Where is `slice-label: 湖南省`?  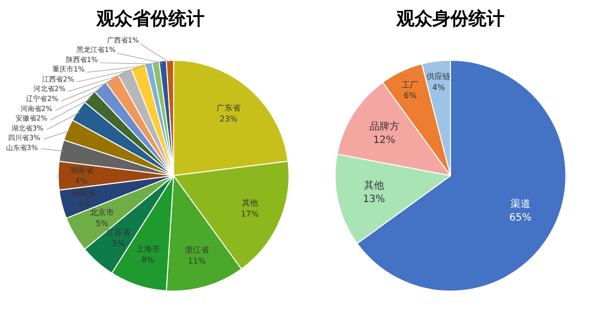 slice-label: 湖南省 is located at coordinates (81, 170).